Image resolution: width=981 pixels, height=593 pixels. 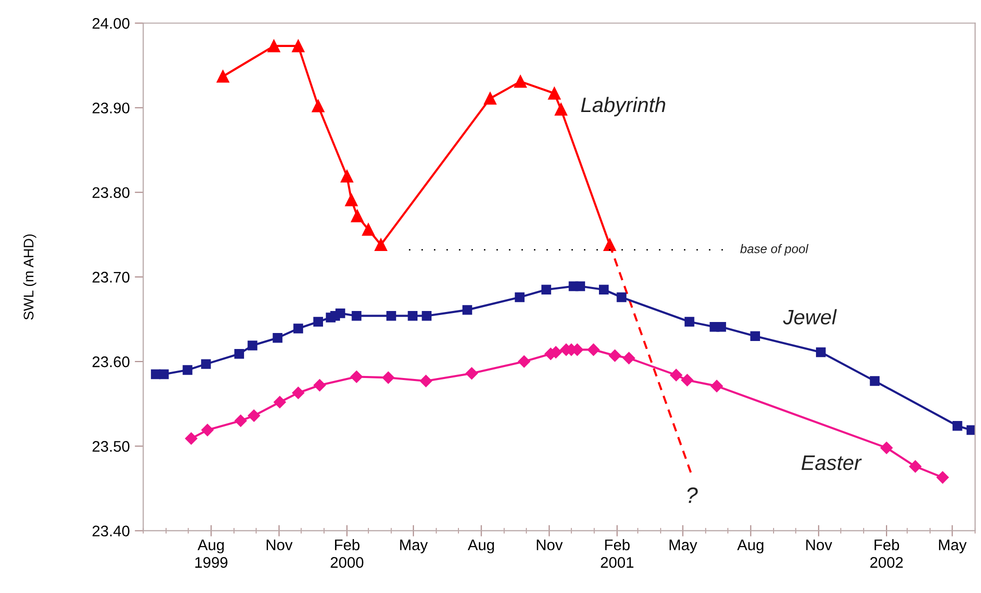 What do you see at coordinates (832, 463) in the screenshot?
I see `series-label: Easter` at bounding box center [832, 463].